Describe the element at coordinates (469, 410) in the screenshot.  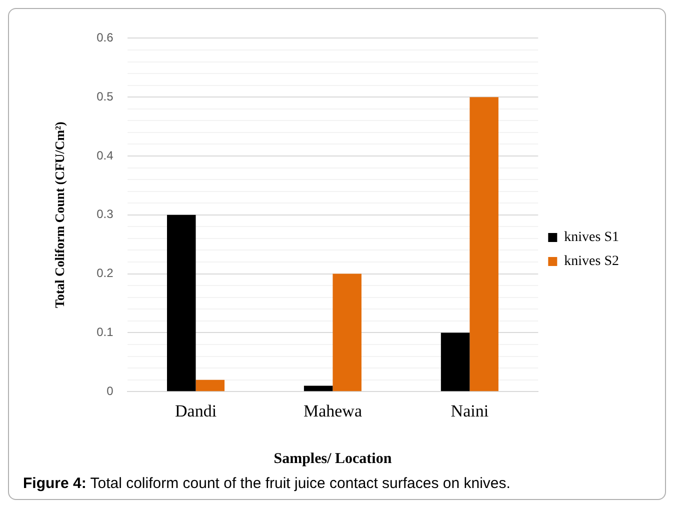
I see `x-tick-label: Naini` at that location.